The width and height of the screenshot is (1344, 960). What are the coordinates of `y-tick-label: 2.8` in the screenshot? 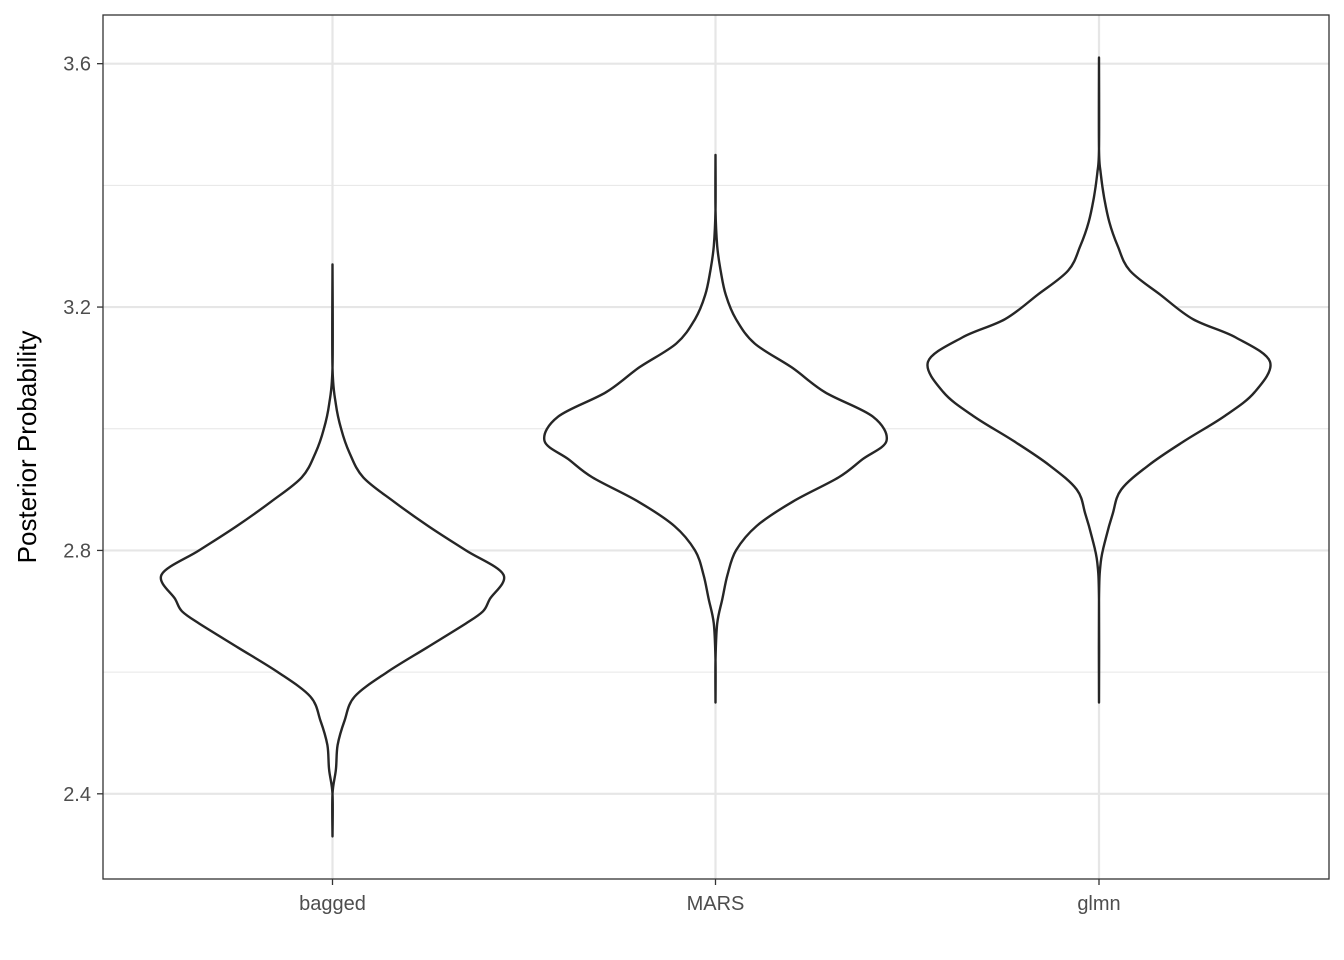 It's located at (77, 551).